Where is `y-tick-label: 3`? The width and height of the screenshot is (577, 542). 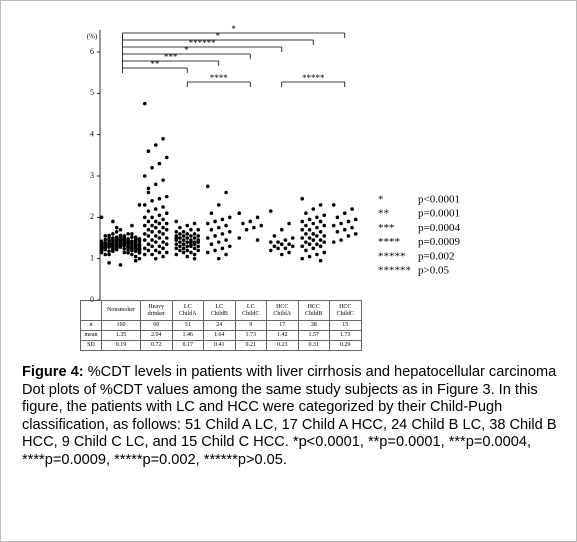 y-tick-label: 3 is located at coordinates (92, 175).